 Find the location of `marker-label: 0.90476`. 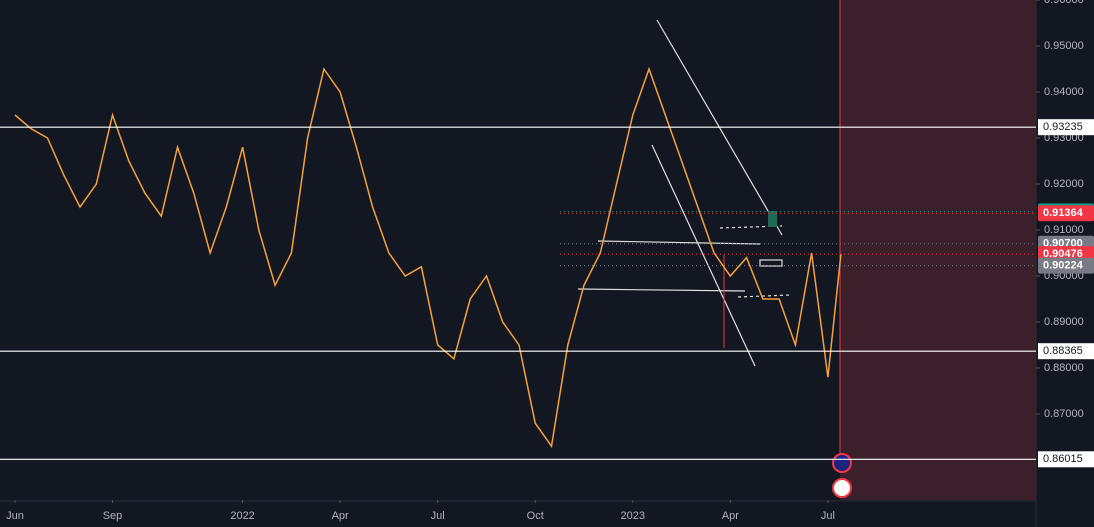

marker-label: 0.90476 is located at coordinates (1063, 254).